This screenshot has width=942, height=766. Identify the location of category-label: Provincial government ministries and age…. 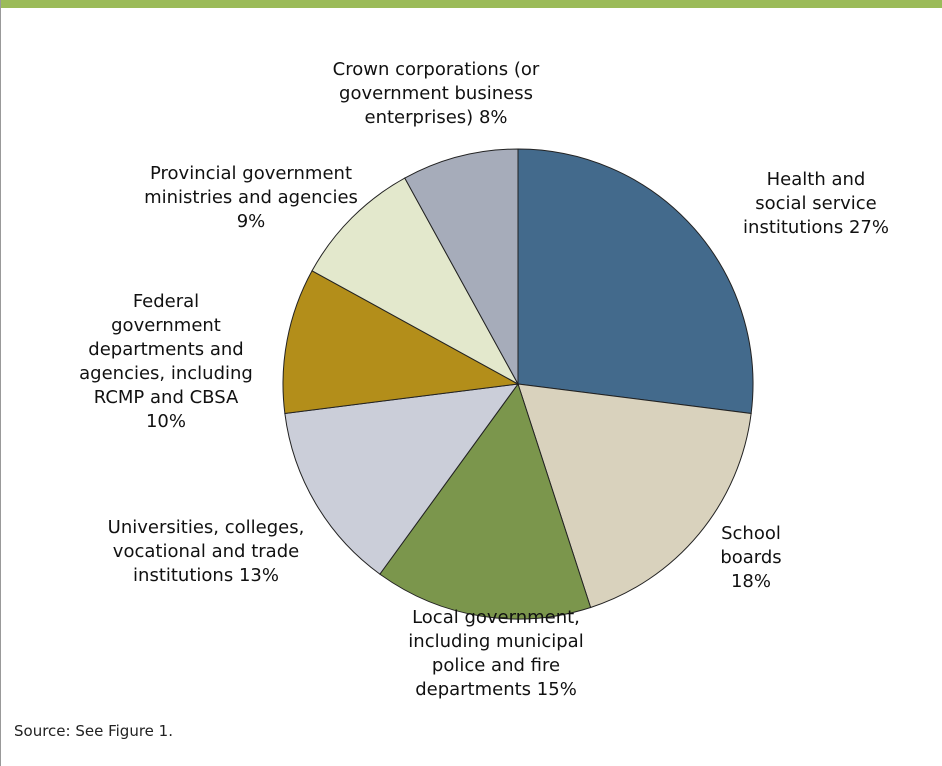
(251, 185).